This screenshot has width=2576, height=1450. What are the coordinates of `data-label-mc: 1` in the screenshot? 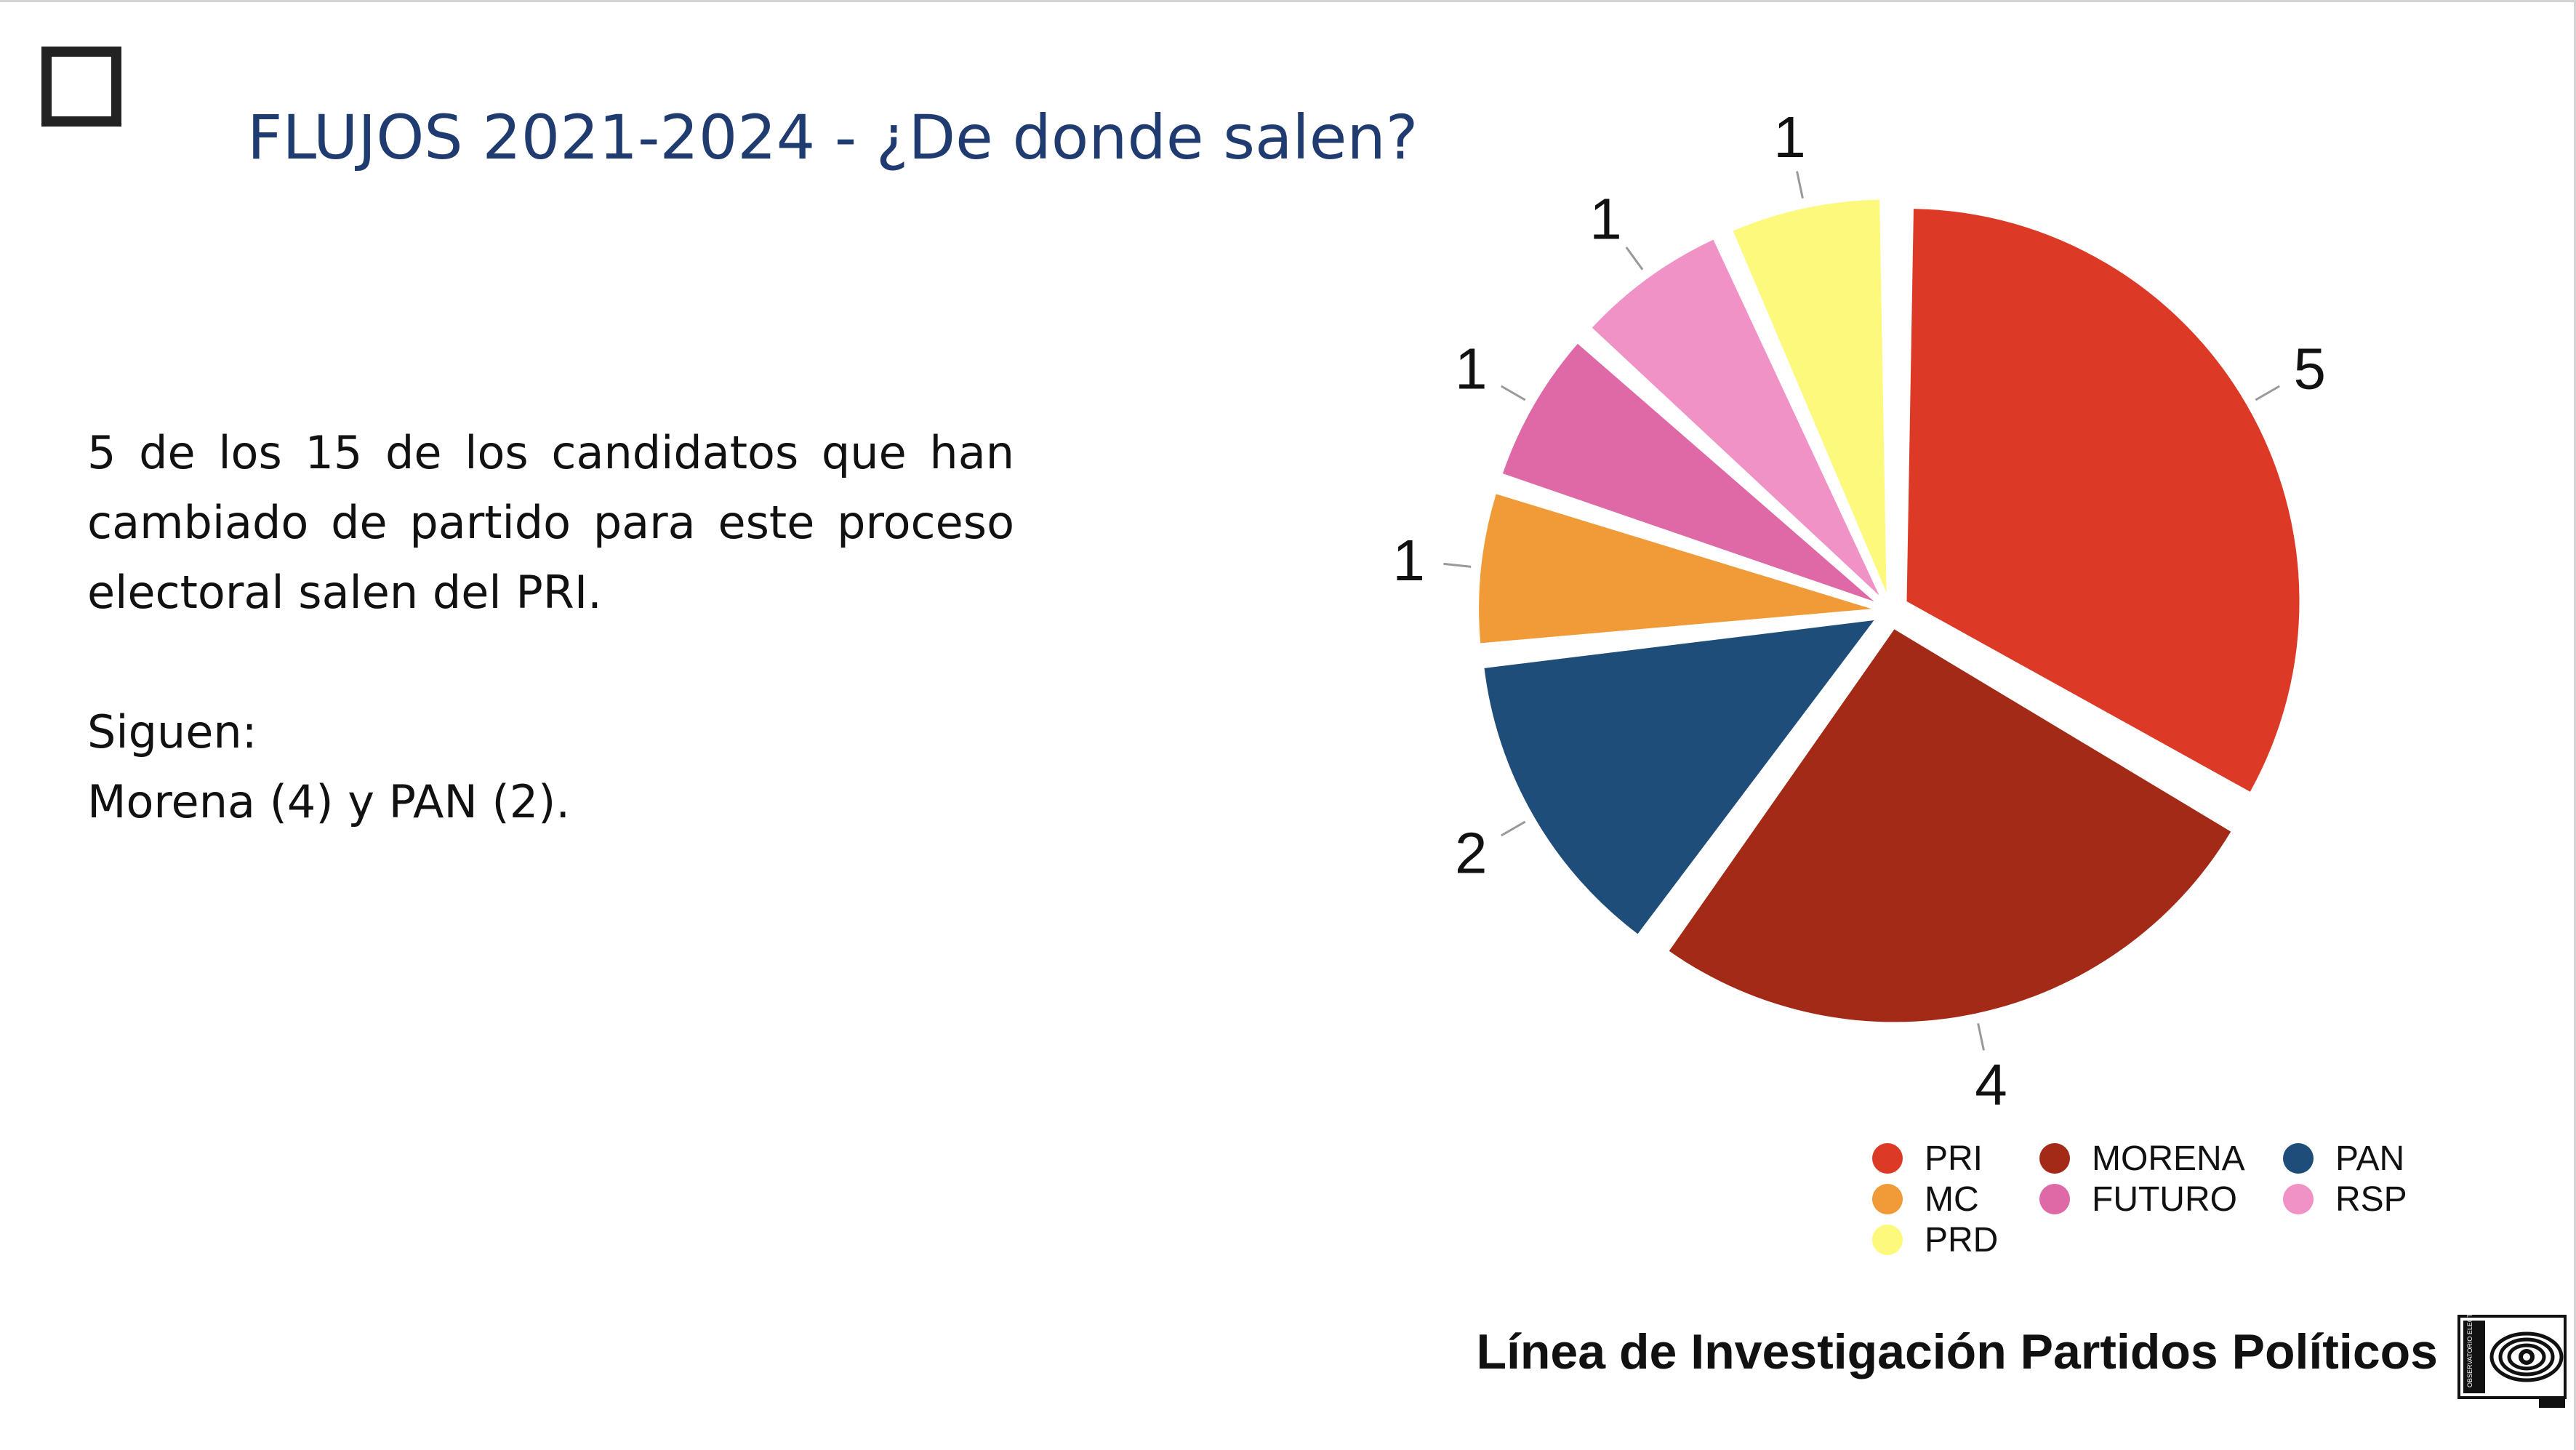 It's located at (1409, 560).